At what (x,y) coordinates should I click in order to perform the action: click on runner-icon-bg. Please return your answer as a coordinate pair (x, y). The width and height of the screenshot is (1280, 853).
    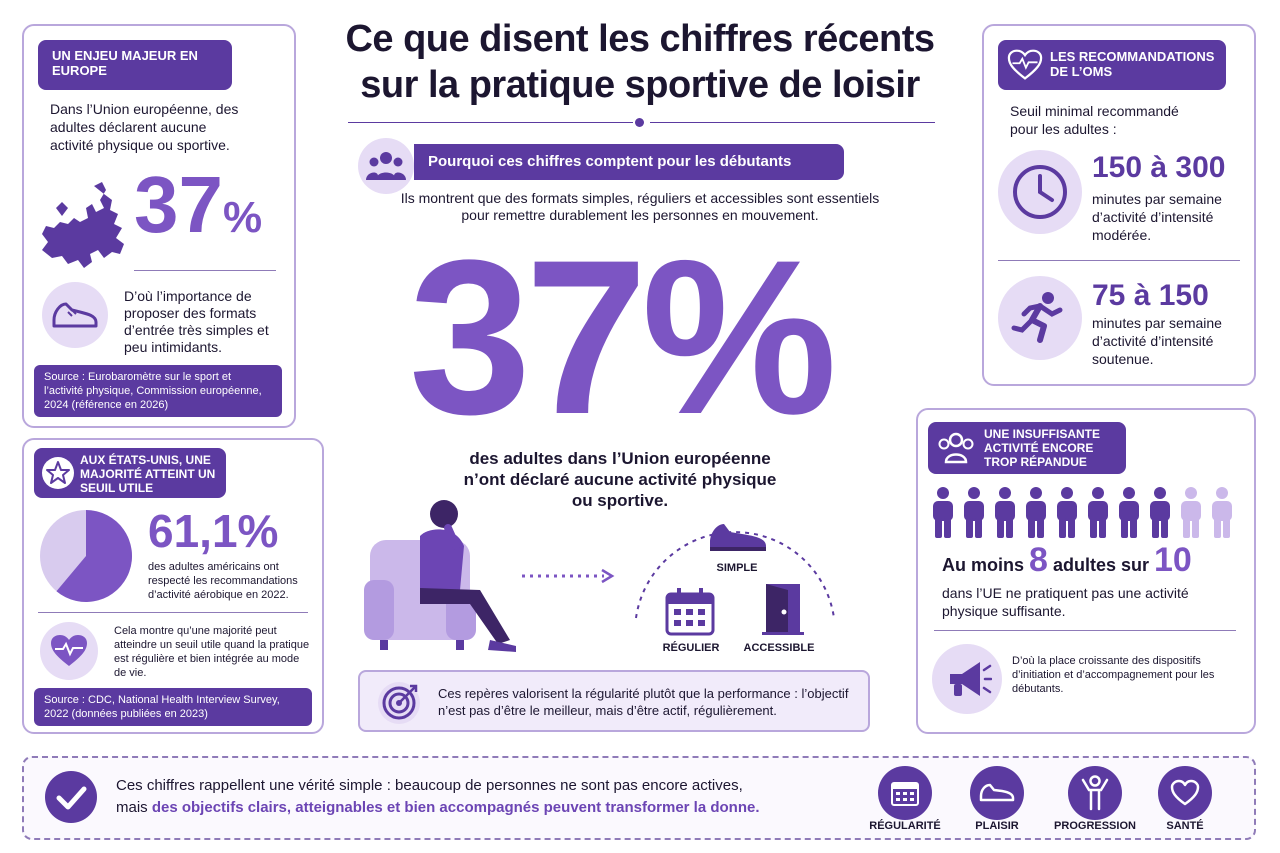
    Looking at the image, I should click on (1040, 318).